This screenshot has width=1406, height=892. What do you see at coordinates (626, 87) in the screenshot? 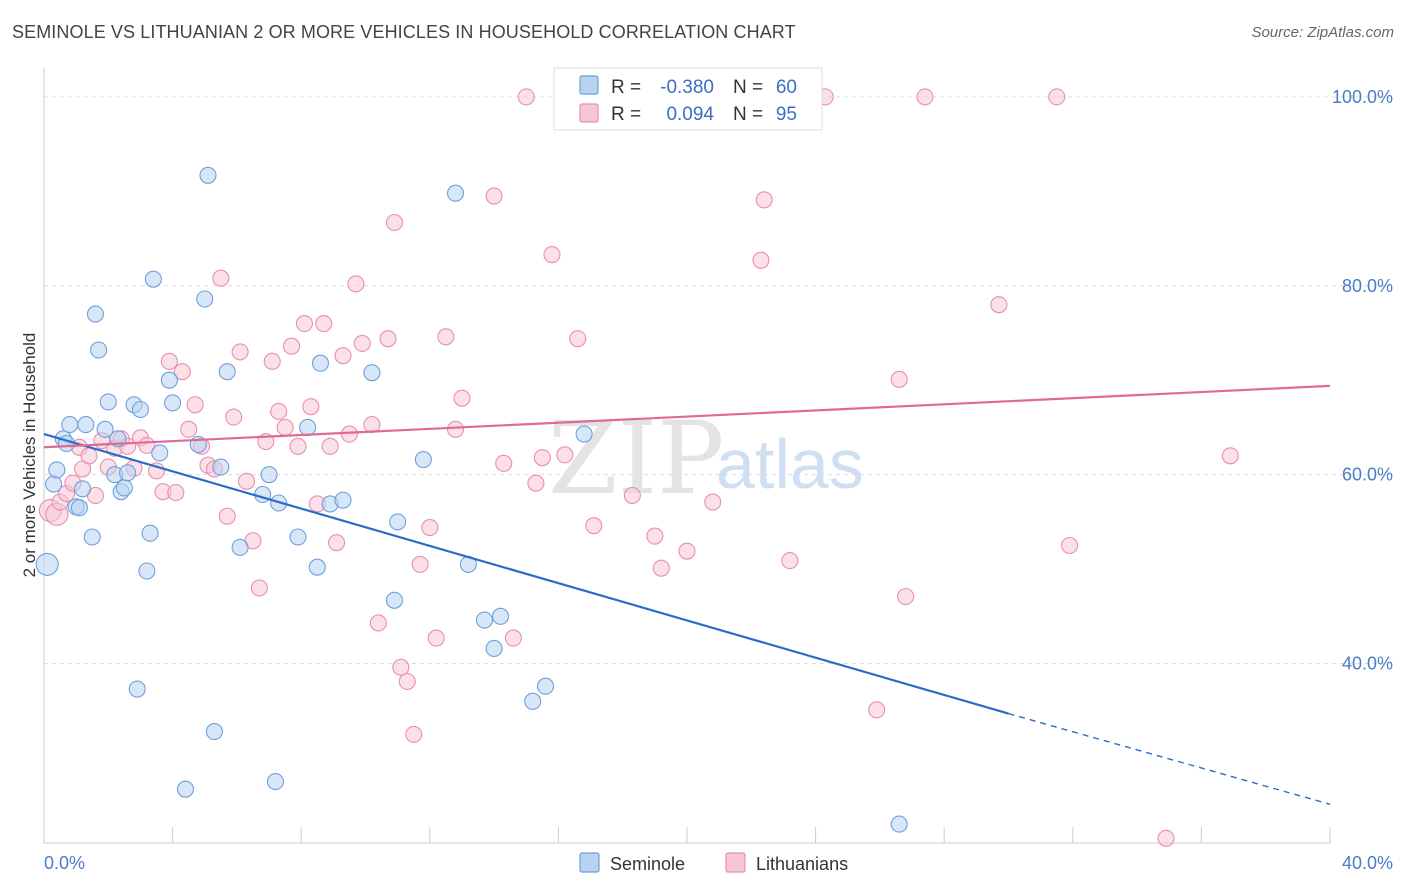
I see `legend-r-label-seminole: R =` at bounding box center [626, 87].